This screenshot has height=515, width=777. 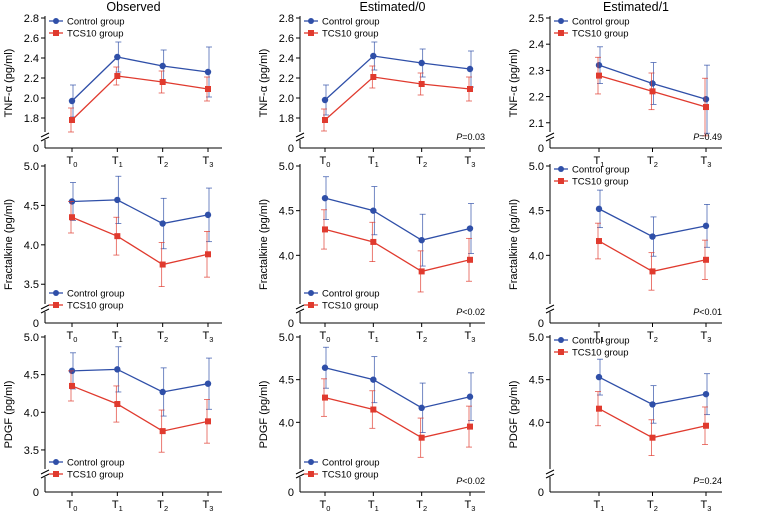 I want to click on panel-title: Estimated/1, so click(x=636, y=7).